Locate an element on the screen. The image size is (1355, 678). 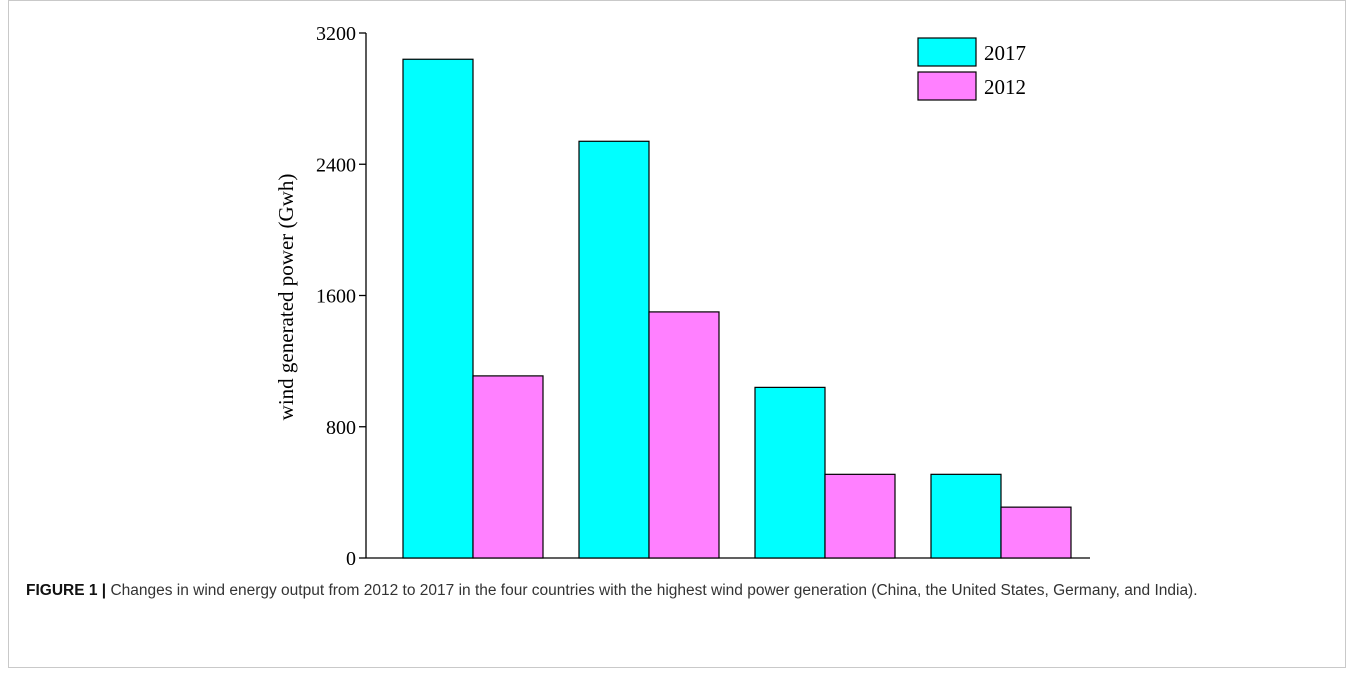
caption-label: FIGURE 1 | is located at coordinates (66, 590).